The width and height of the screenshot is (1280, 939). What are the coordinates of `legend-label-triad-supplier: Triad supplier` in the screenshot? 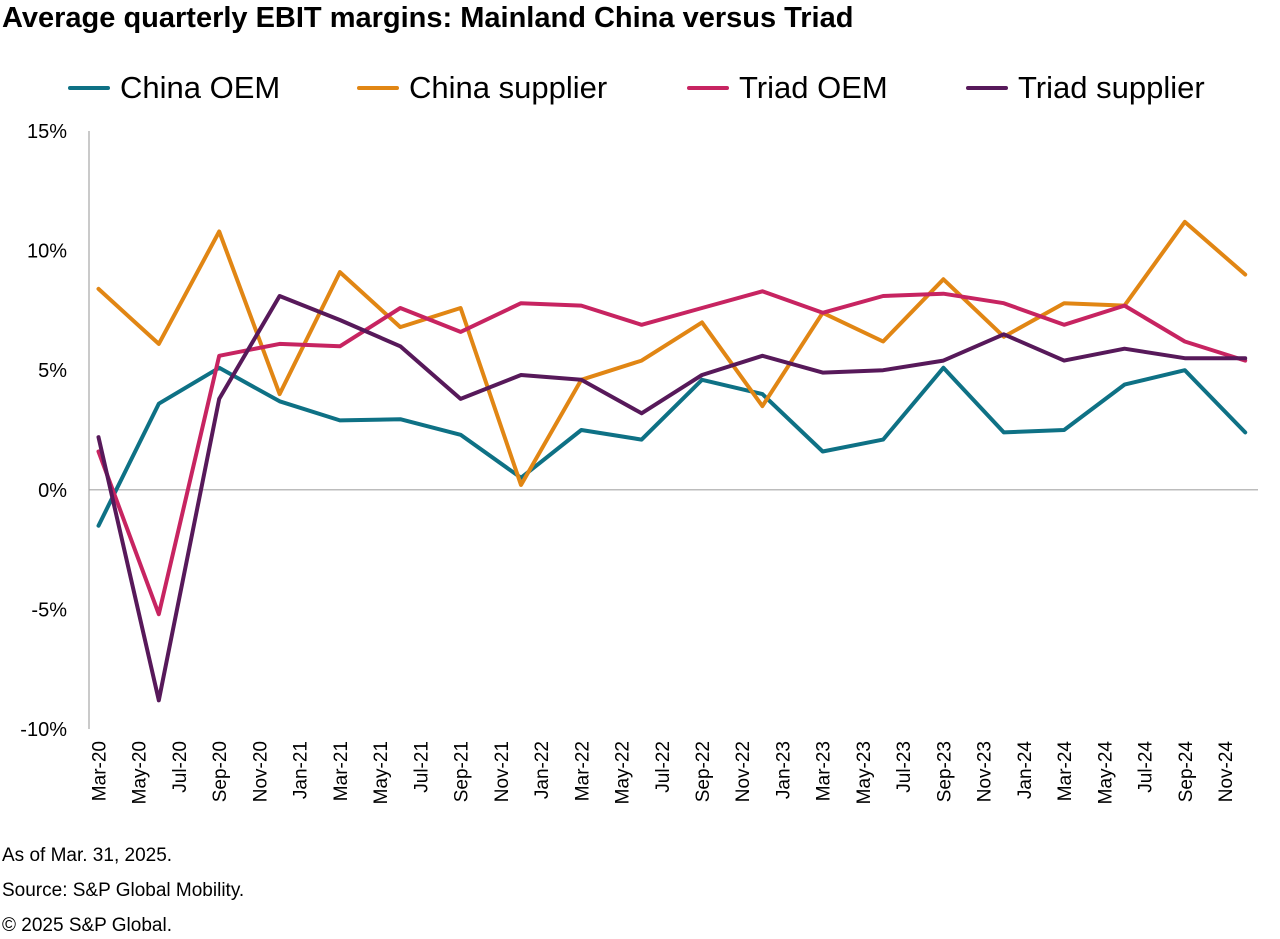 It's located at (1111, 87).